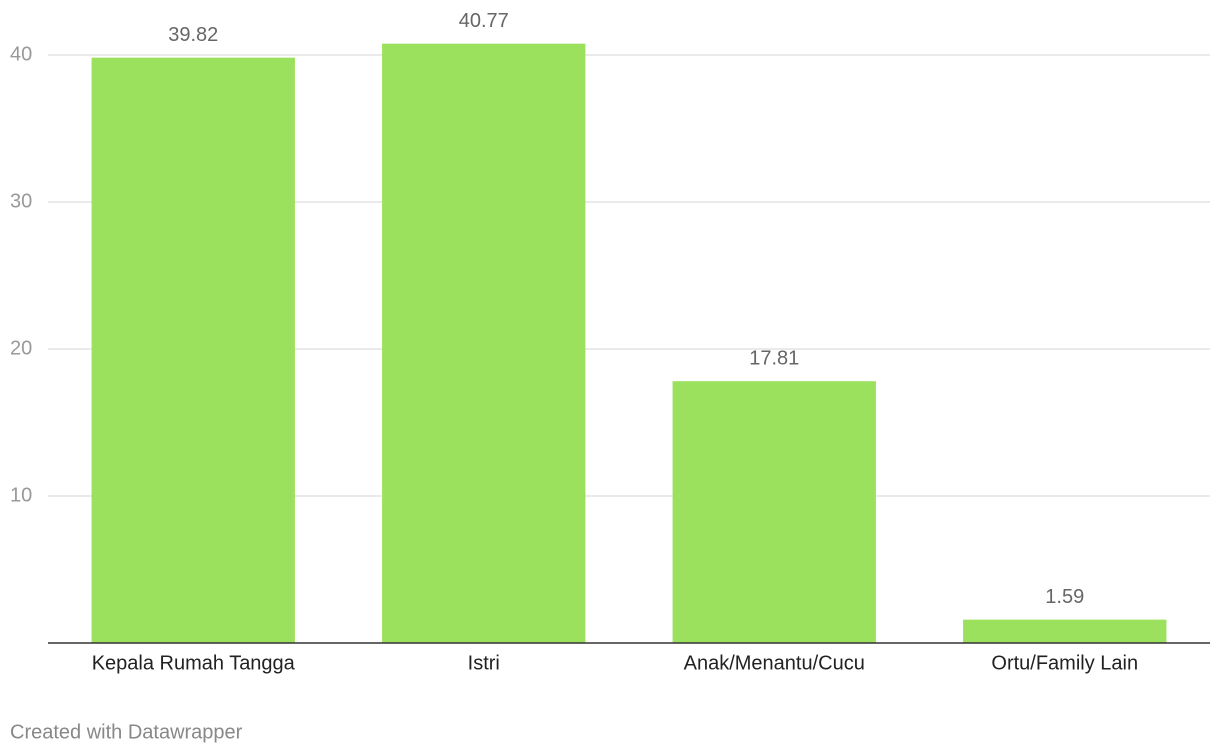 This screenshot has width=1220, height=756. Describe the element at coordinates (1064, 663) in the screenshot. I see `x-tick-label: Ortu/Family Lain` at that location.